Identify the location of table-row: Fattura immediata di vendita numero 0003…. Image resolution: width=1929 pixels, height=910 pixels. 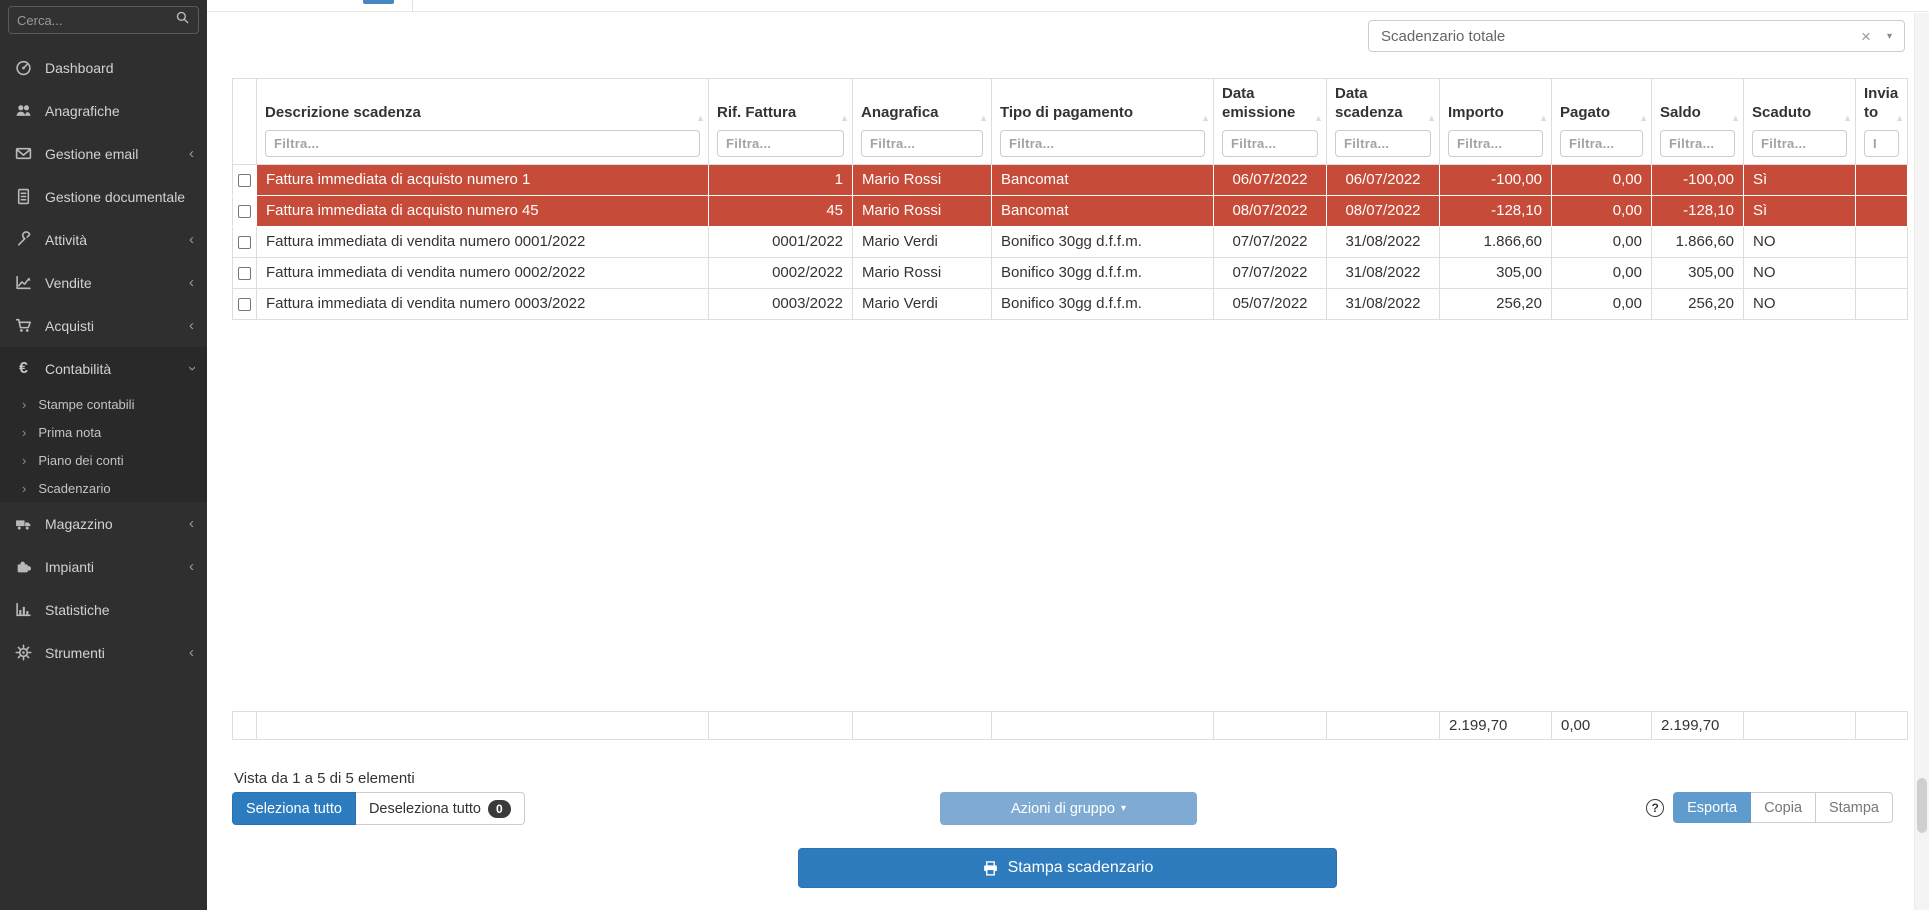
(1070, 303).